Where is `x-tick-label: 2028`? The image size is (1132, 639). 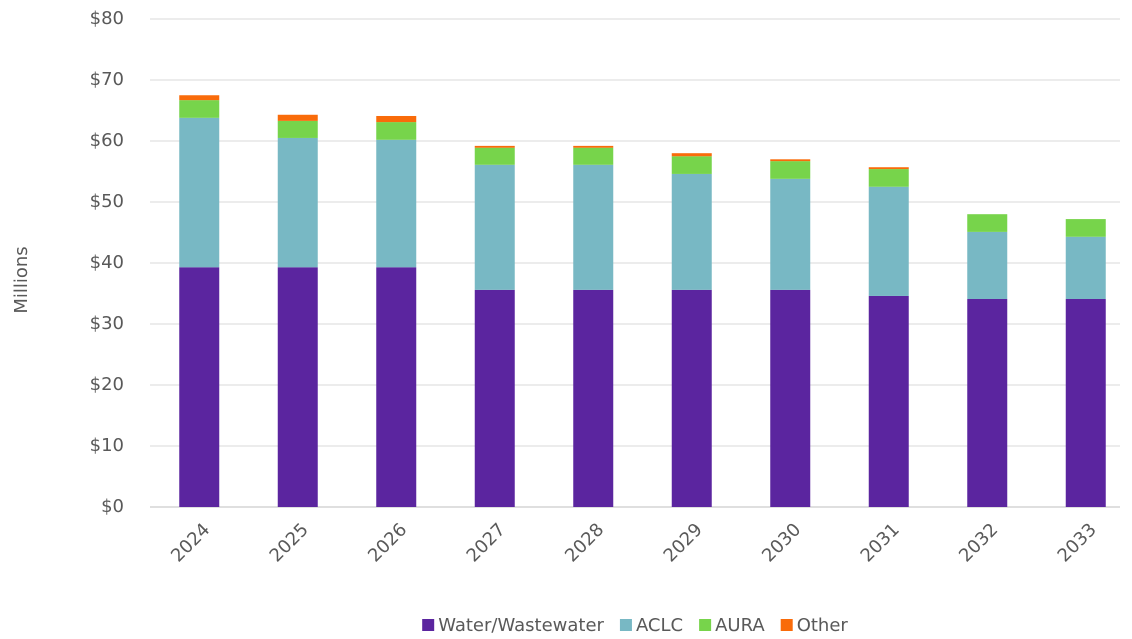
x-tick-label: 2028 is located at coordinates (584, 542).